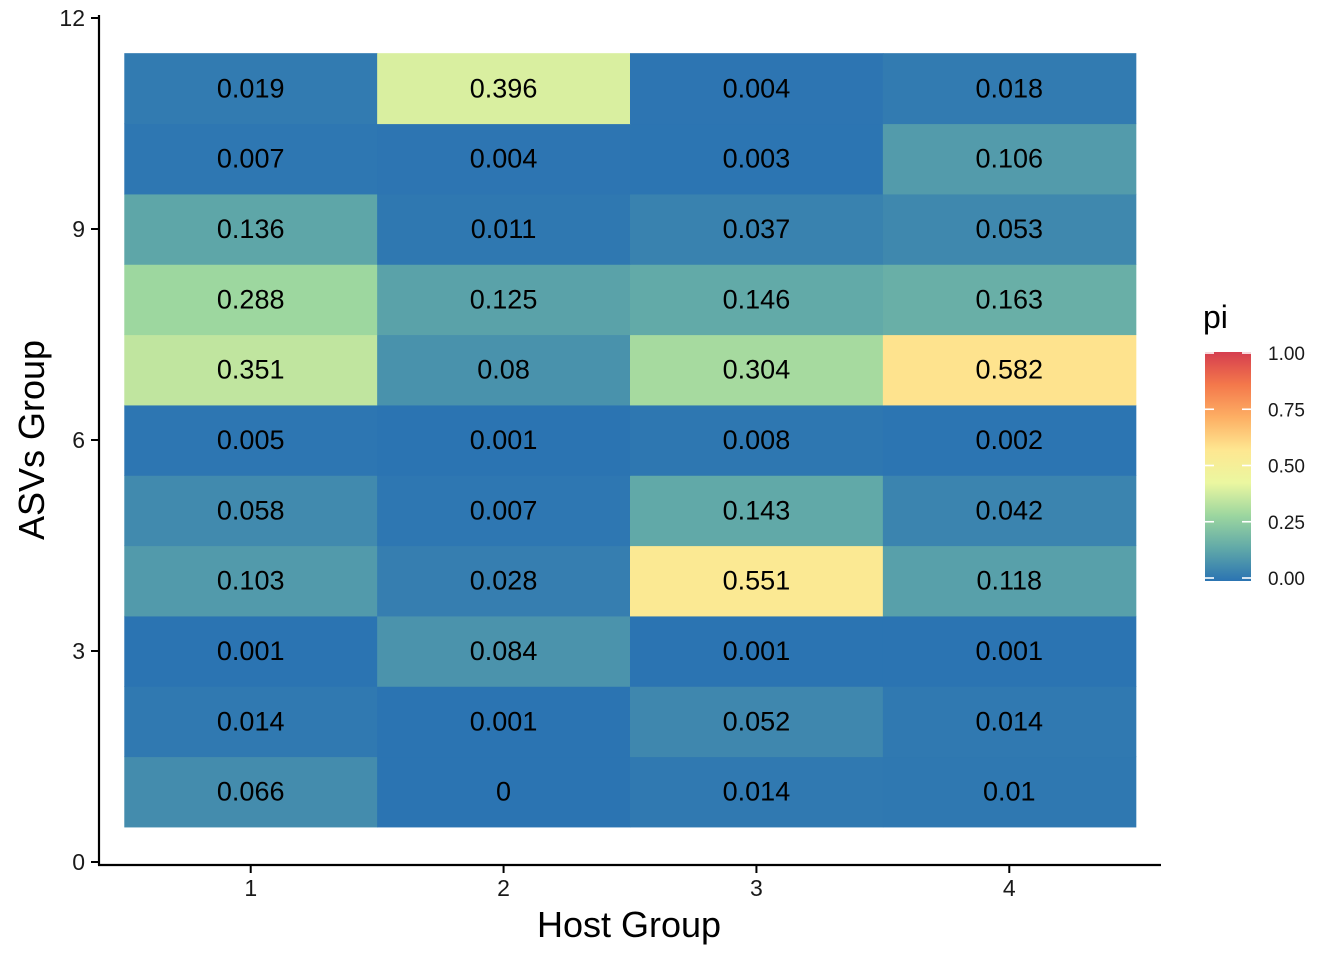 The width and height of the screenshot is (1344, 960). I want to click on cell-value-label: 0.304, so click(757, 370).